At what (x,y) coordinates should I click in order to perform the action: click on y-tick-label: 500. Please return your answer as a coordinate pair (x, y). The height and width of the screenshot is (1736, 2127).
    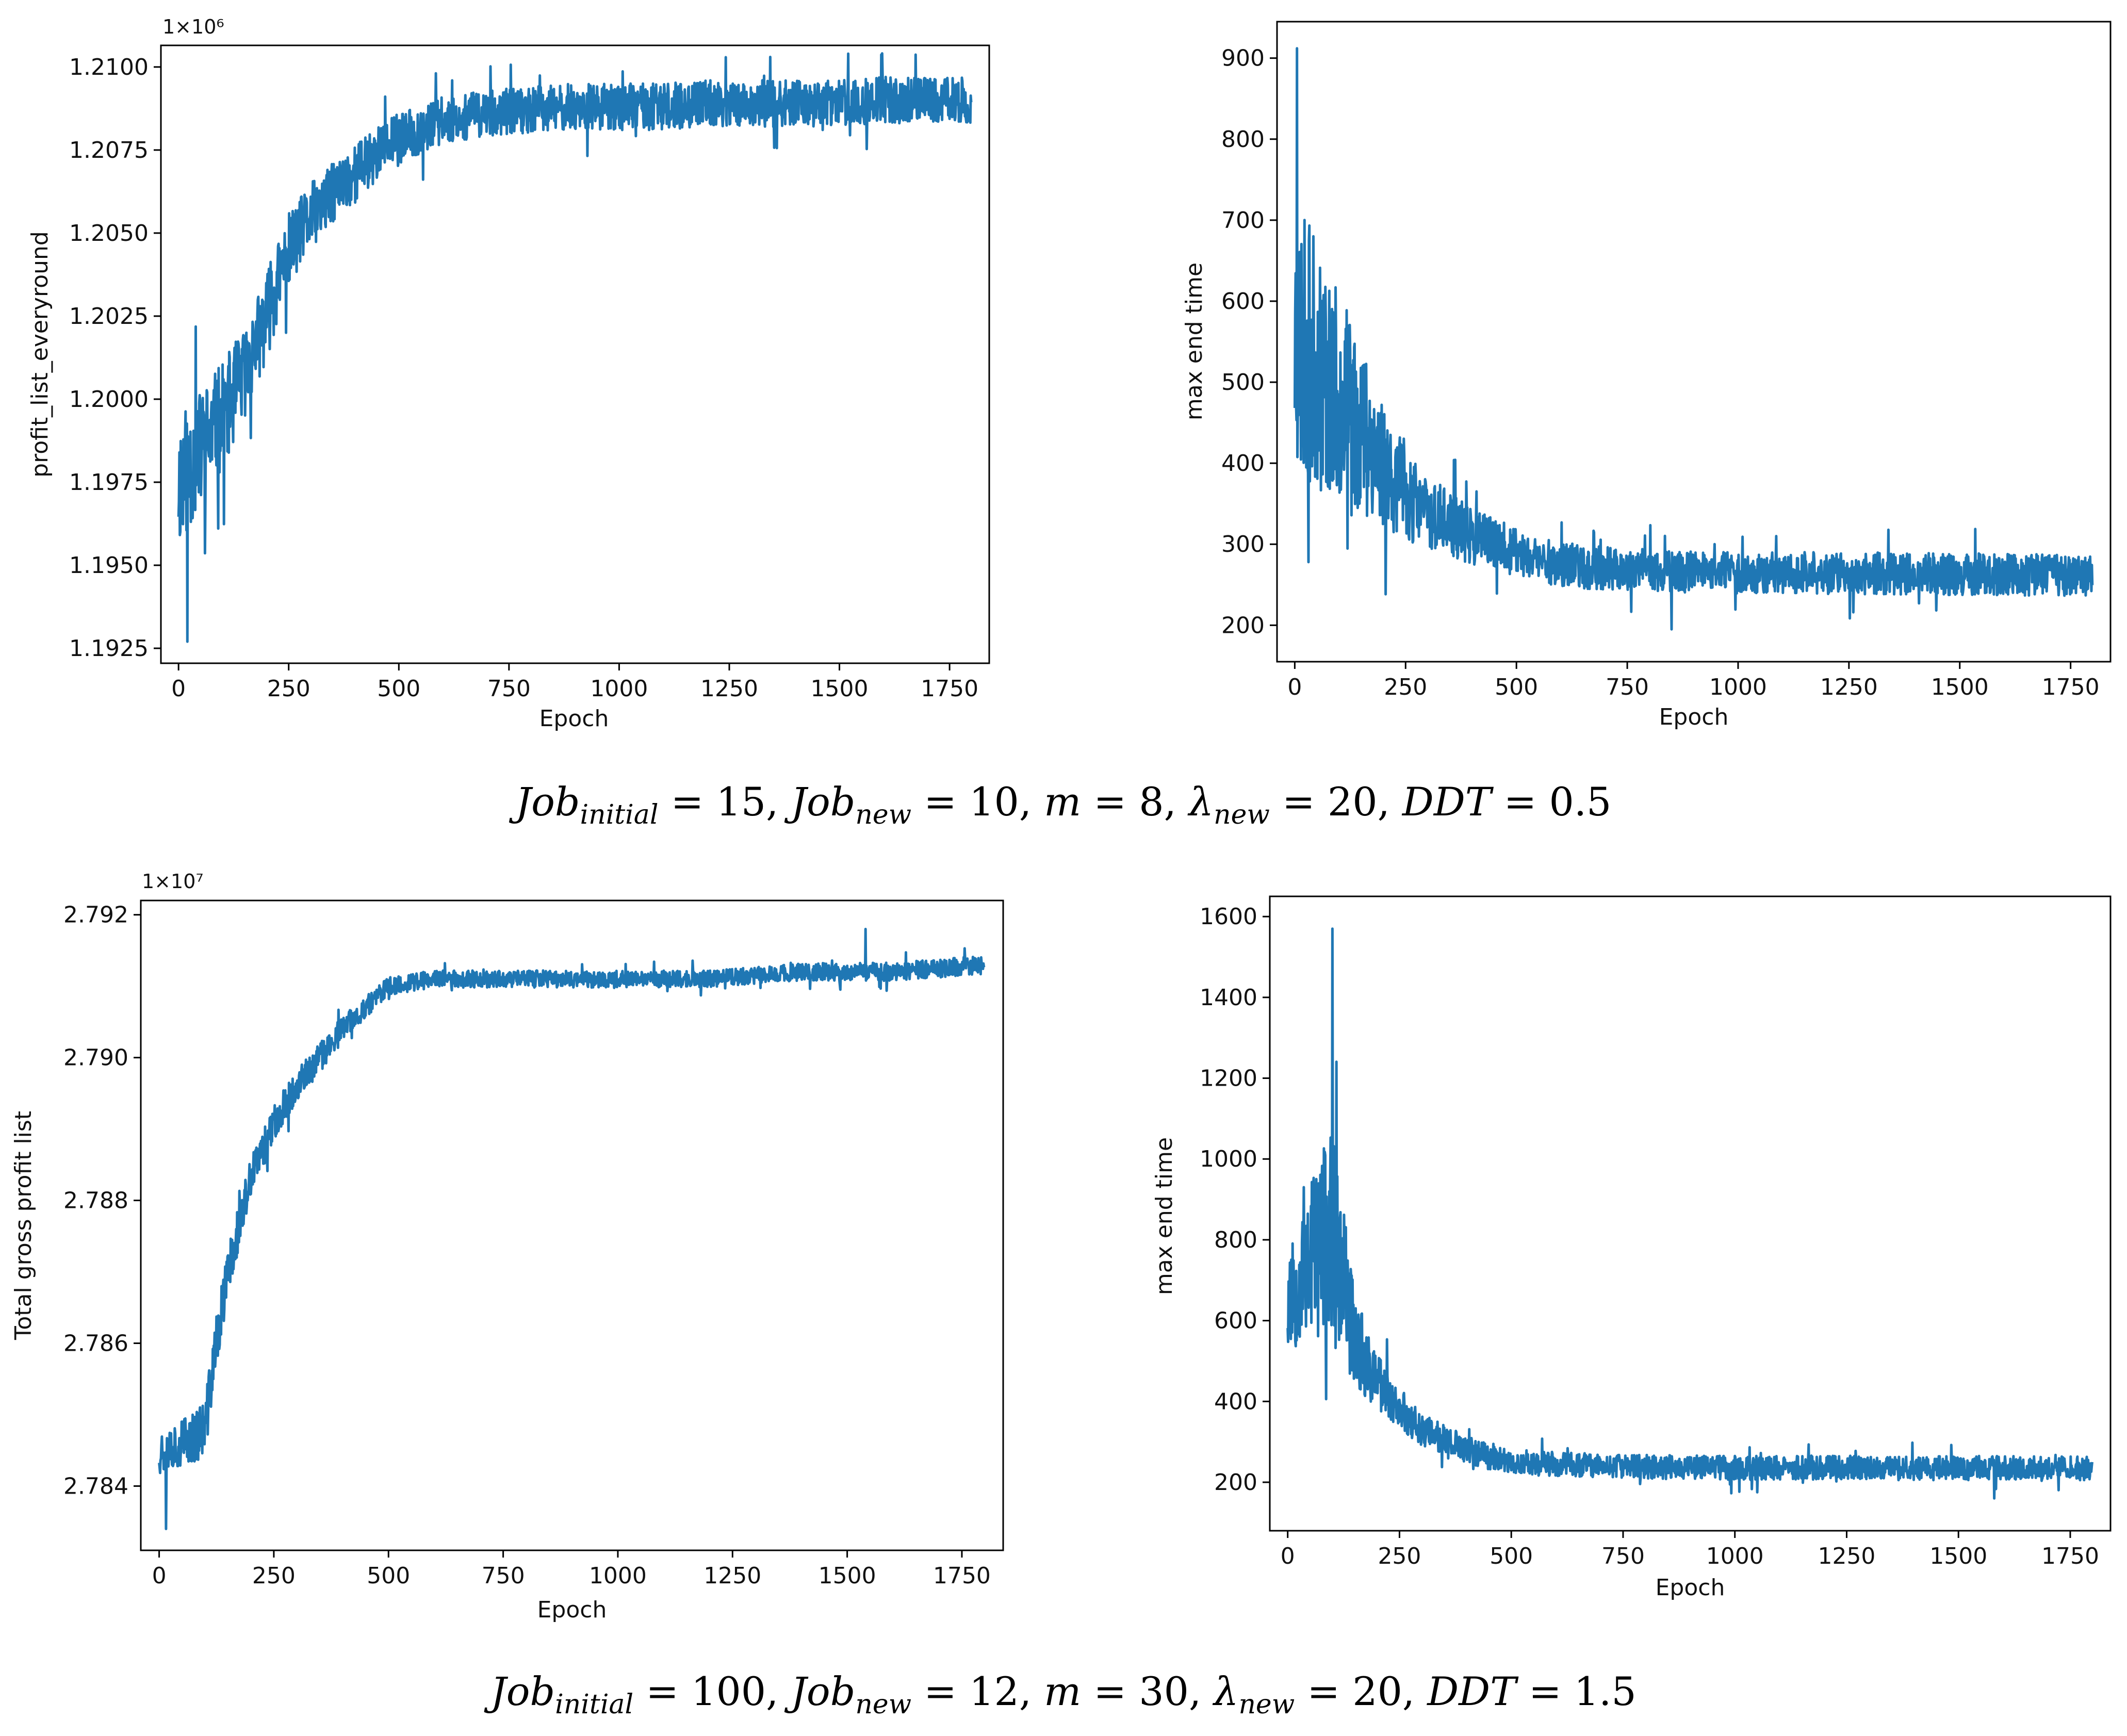
    Looking at the image, I should click on (1243, 382).